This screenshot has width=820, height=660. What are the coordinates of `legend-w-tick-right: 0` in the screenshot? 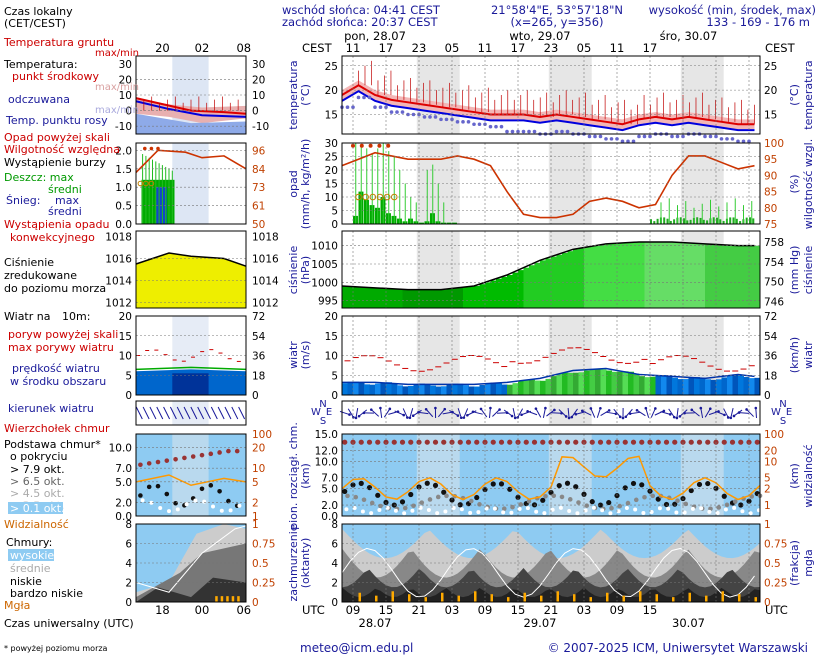 It's located at (255, 396).